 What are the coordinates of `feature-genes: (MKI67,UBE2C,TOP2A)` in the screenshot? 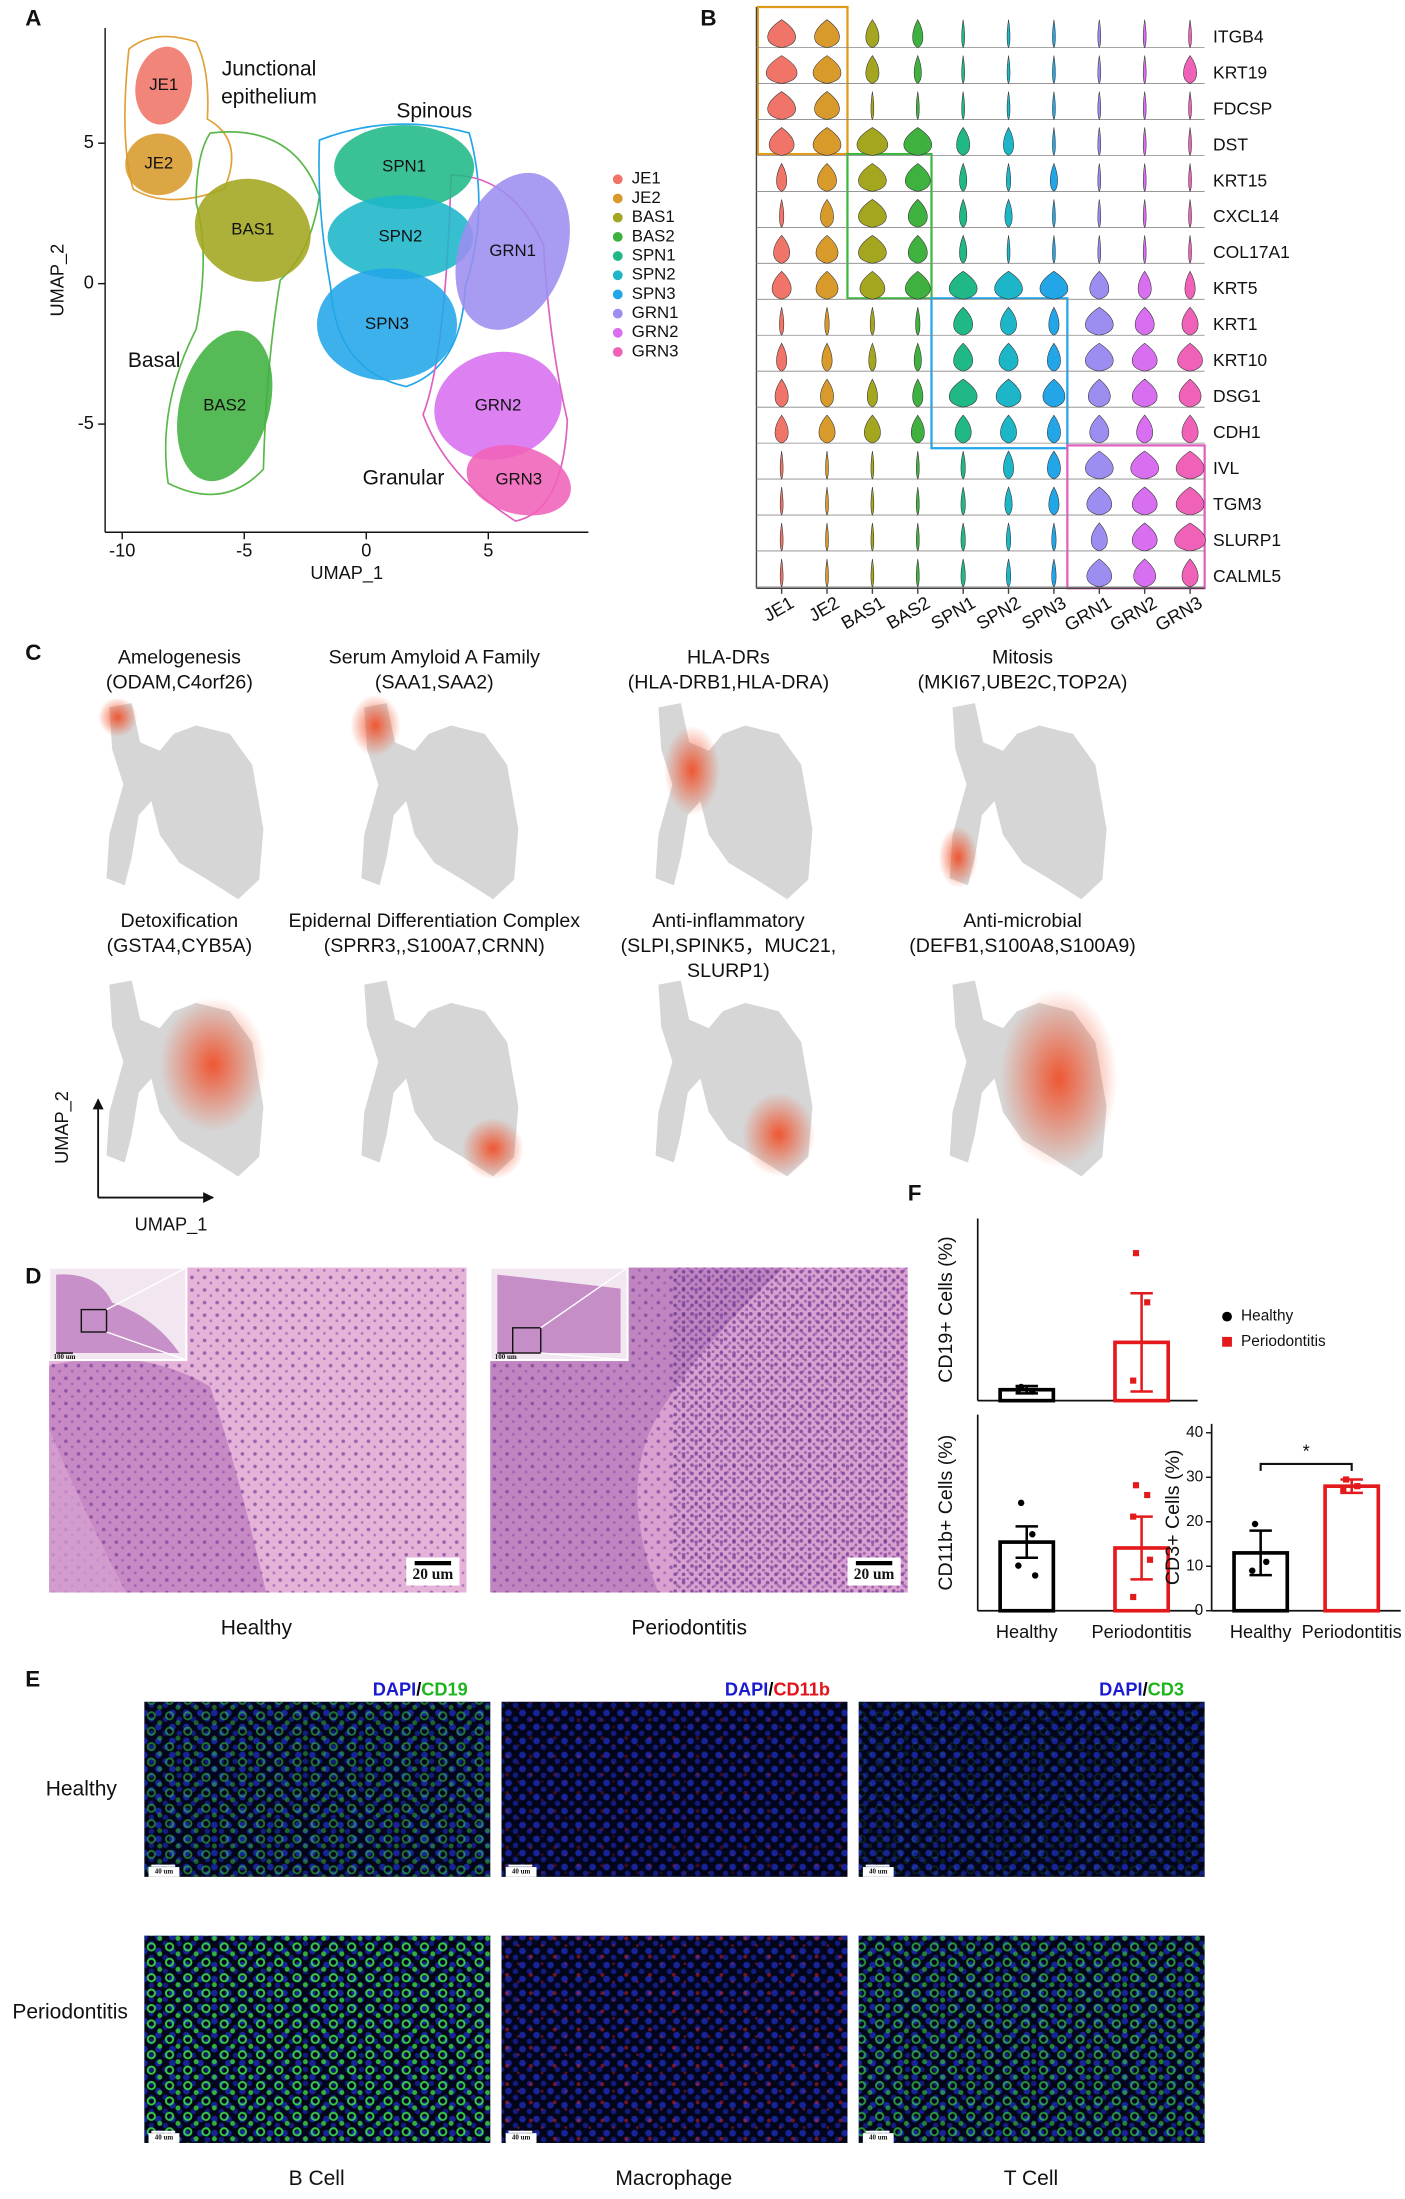 It's located at (1023, 683).